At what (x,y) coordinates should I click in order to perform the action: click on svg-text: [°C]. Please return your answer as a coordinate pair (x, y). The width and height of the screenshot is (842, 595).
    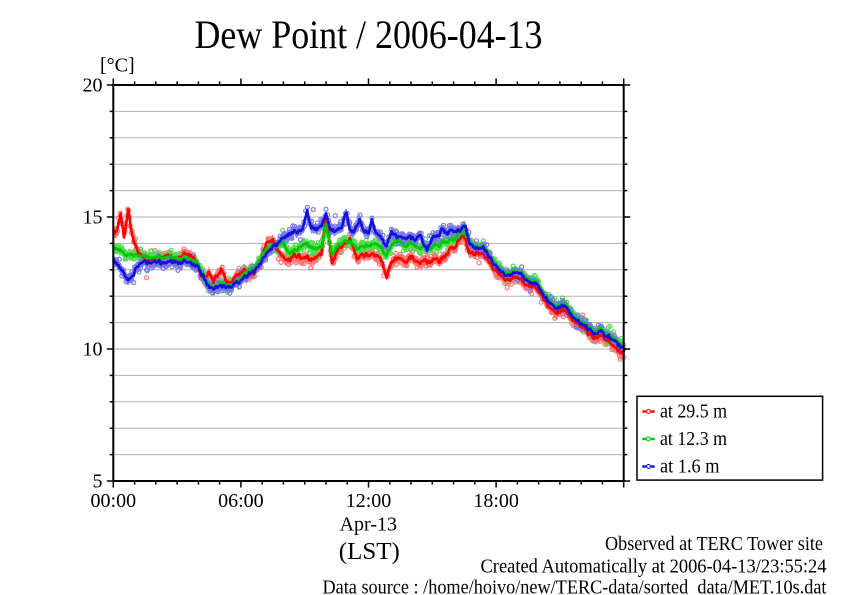
    Looking at the image, I should click on (117, 66).